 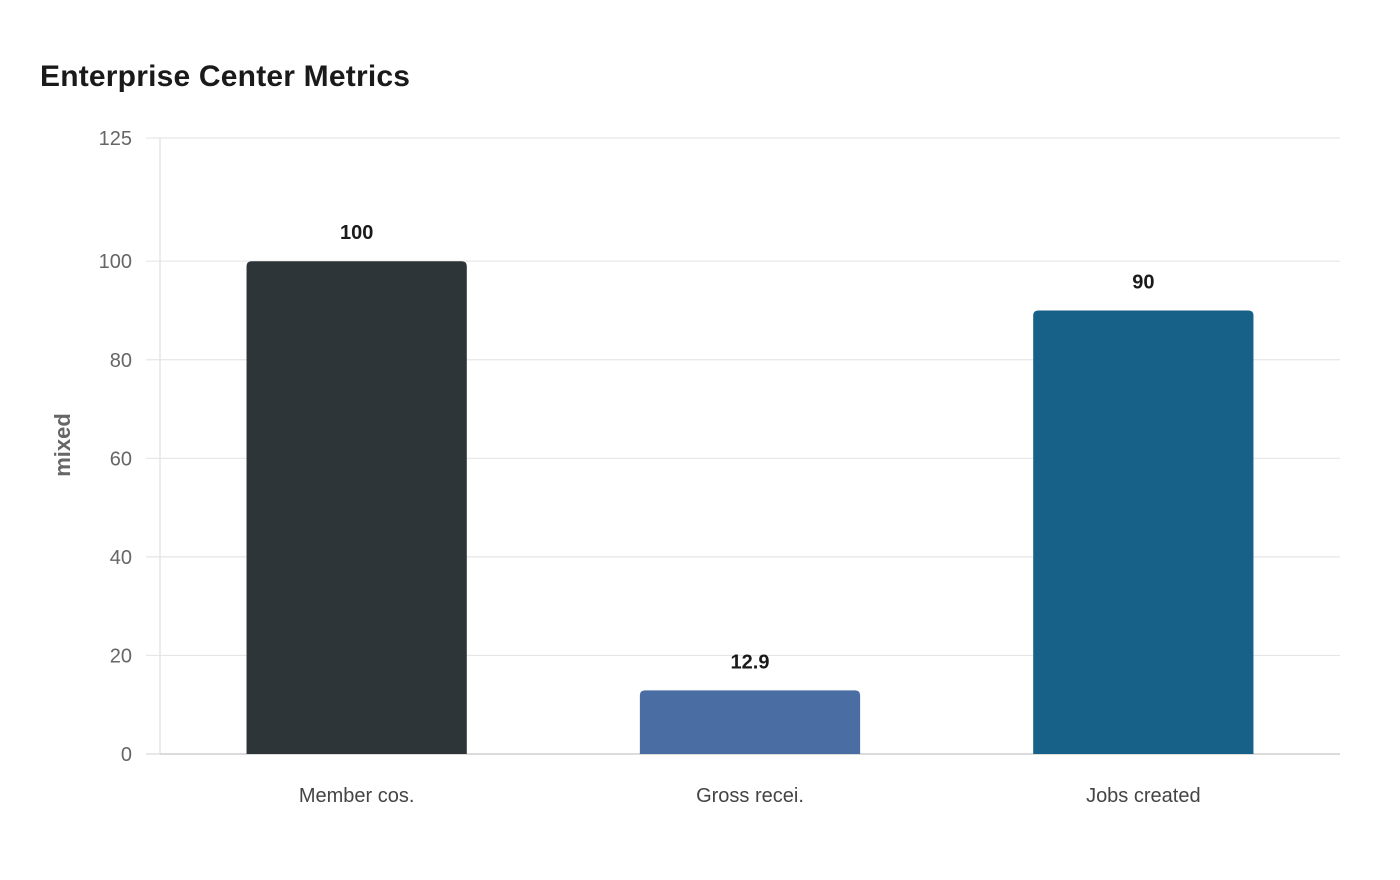 I want to click on value-label: 100, so click(x=356, y=233).